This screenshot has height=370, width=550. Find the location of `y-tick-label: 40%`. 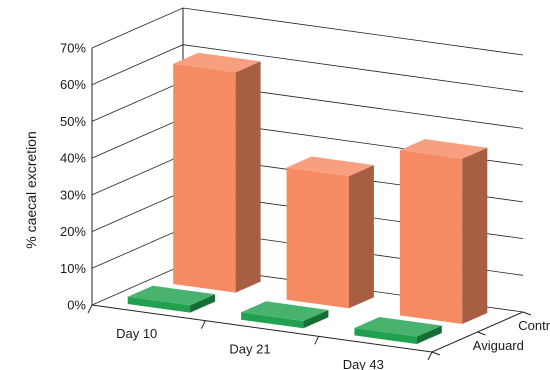

y-tick-label: 40% is located at coordinates (73, 158).